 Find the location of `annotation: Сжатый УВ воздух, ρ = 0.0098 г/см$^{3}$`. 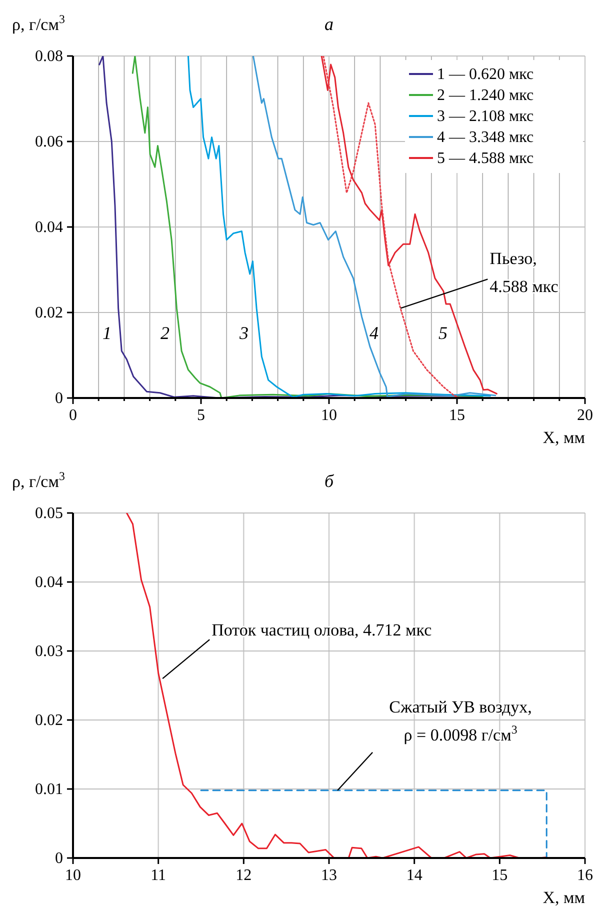

annotation: Сжатый УВ воздух, ρ = 0.0098 г/см$^{3}$ is located at coordinates (460, 720).